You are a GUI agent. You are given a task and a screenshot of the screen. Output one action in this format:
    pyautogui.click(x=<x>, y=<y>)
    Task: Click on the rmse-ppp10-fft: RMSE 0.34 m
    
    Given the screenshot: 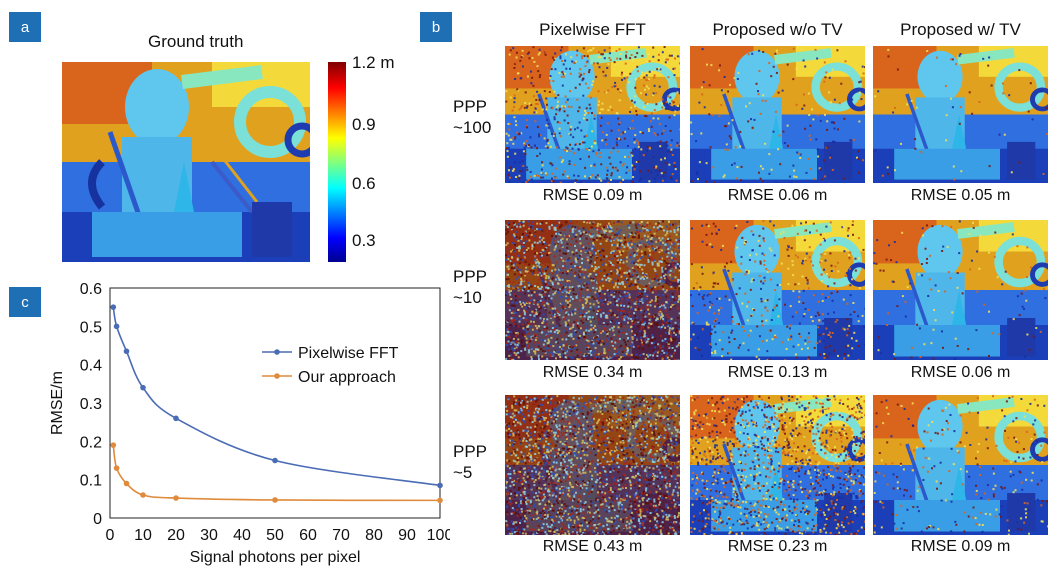 What is the action you would take?
    pyautogui.click(x=592, y=372)
    